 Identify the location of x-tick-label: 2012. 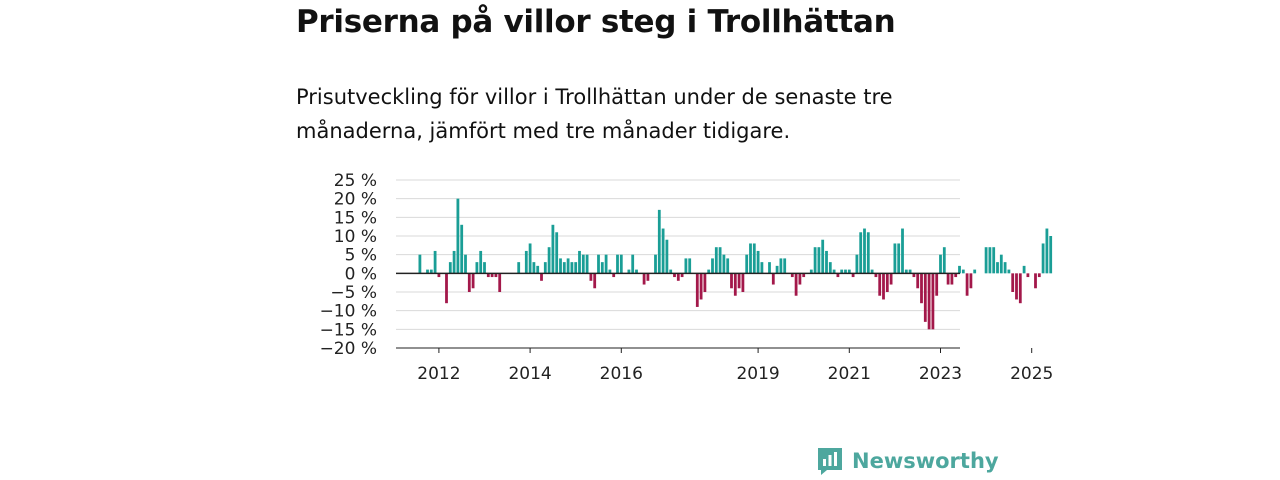
(438, 374).